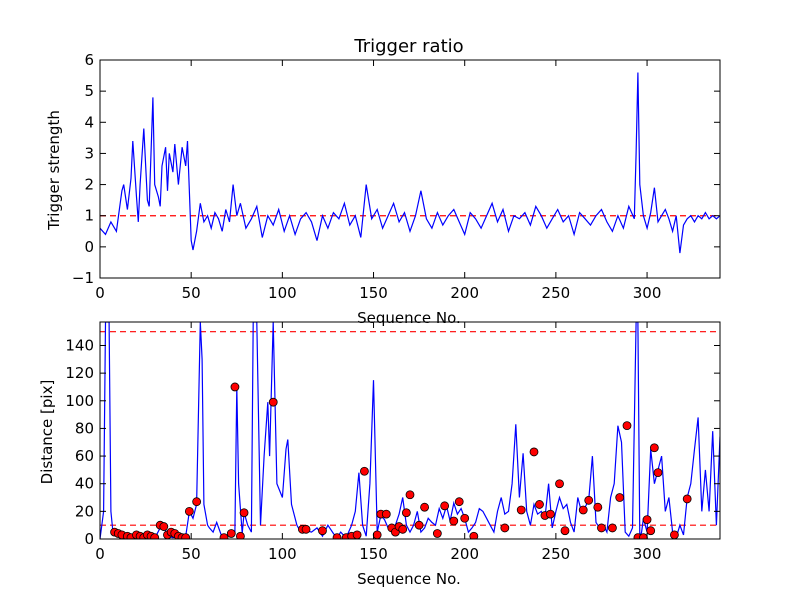  I want to click on y-tick-label: 2, so click(89, 185).